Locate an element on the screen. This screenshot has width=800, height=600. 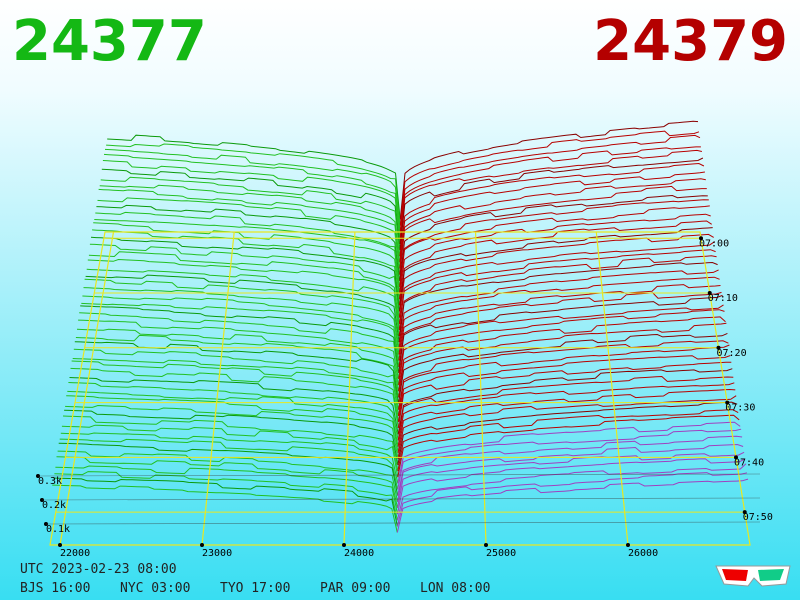
zone-time: NYC 03:00 is located at coordinates (155, 588).